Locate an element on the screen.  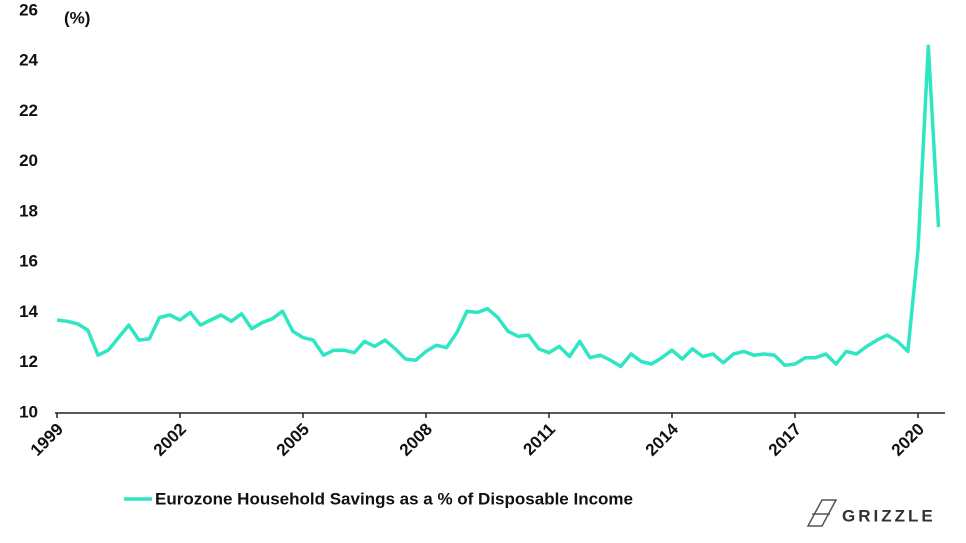
logo: GRIZZLE is located at coordinates (871, 513).